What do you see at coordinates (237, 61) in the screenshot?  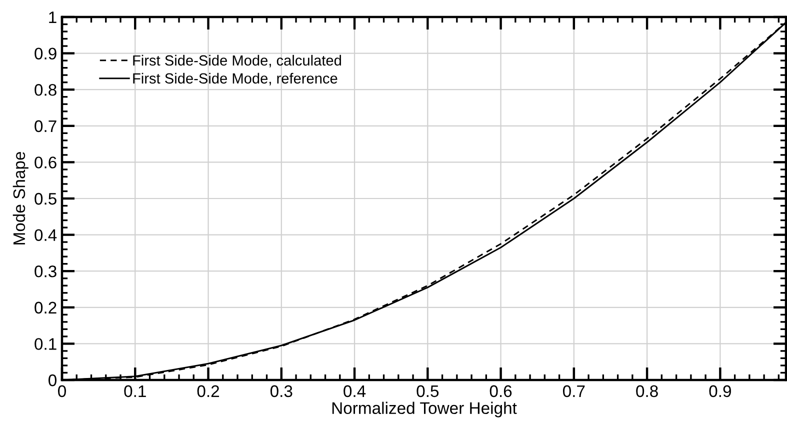 I see `legend-label: First Side-Side Mode, calculated` at bounding box center [237, 61].